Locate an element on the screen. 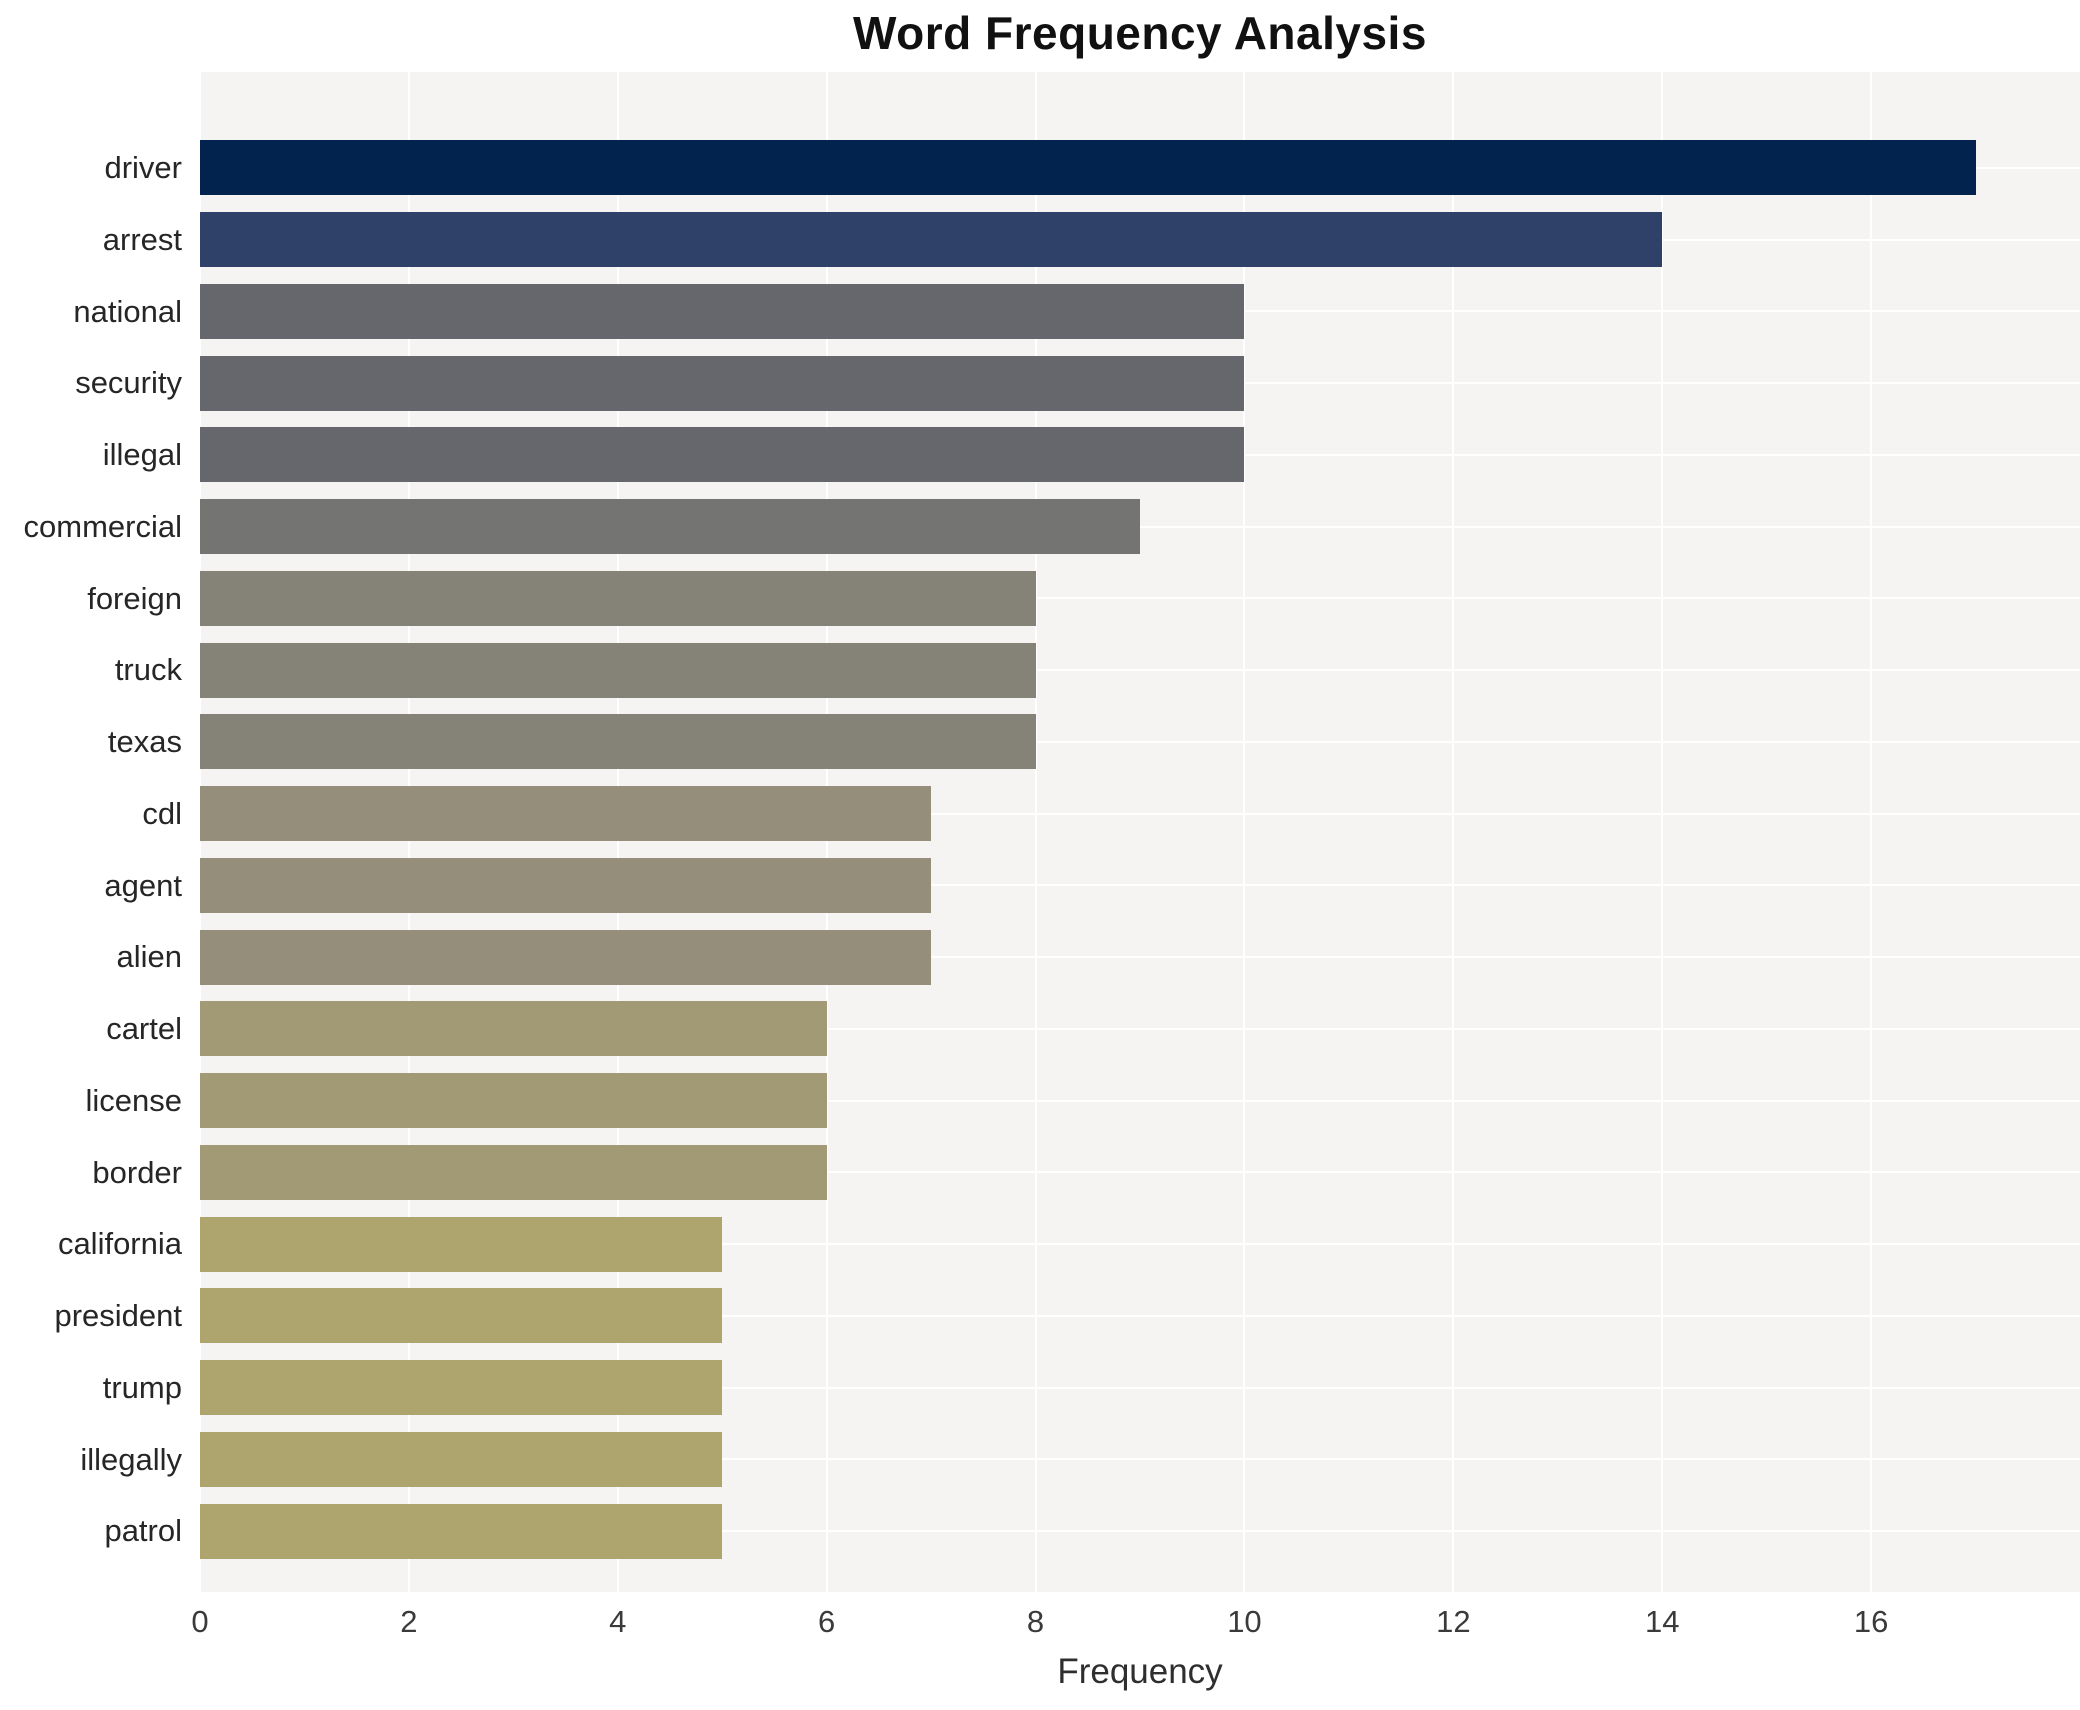 This screenshot has height=1710, width=2080. chart-title: Word Frequency Analysis is located at coordinates (1140, 33).